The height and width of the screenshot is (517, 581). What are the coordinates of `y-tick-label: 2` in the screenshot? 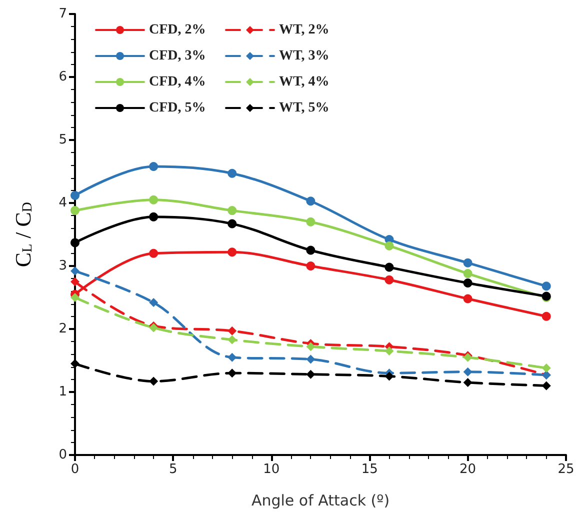 It's located at (62, 329).